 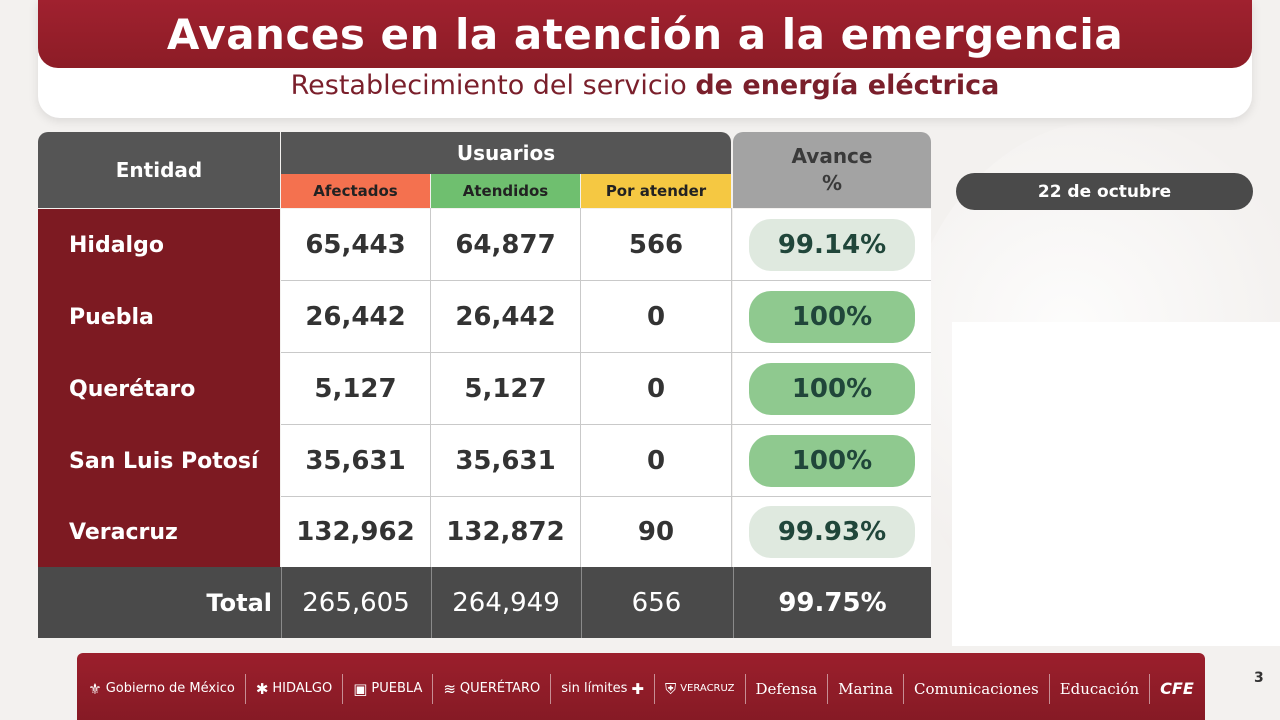 I want to click on potosi-logo: sin límites ✚, so click(x=603, y=688).